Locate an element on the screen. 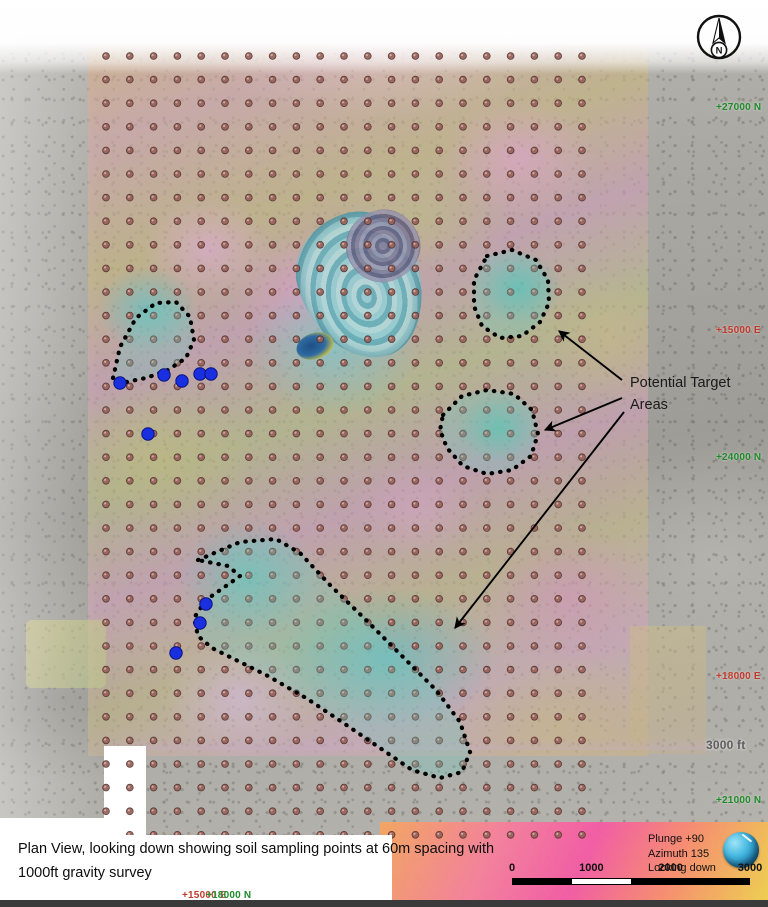 Image resolution: width=768 pixels, height=907 pixels. geophysics-right-lobe is located at coordinates (668, 690).